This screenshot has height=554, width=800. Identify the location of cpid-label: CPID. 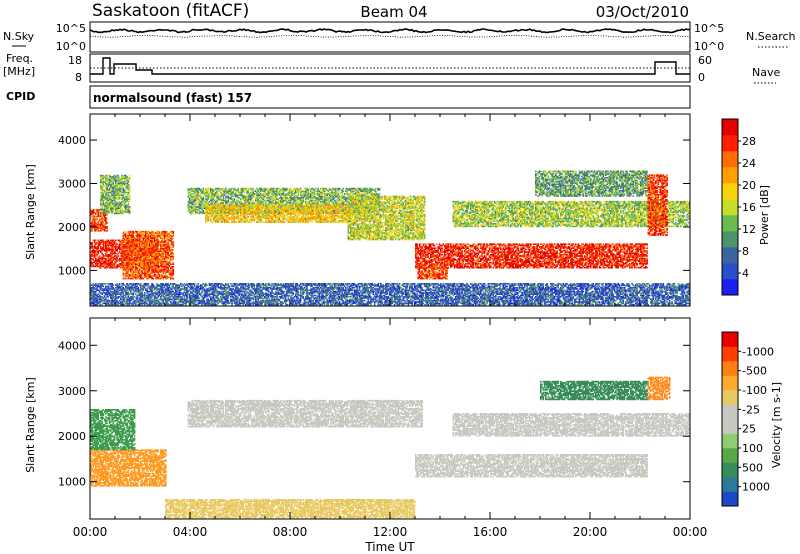
(20, 96).